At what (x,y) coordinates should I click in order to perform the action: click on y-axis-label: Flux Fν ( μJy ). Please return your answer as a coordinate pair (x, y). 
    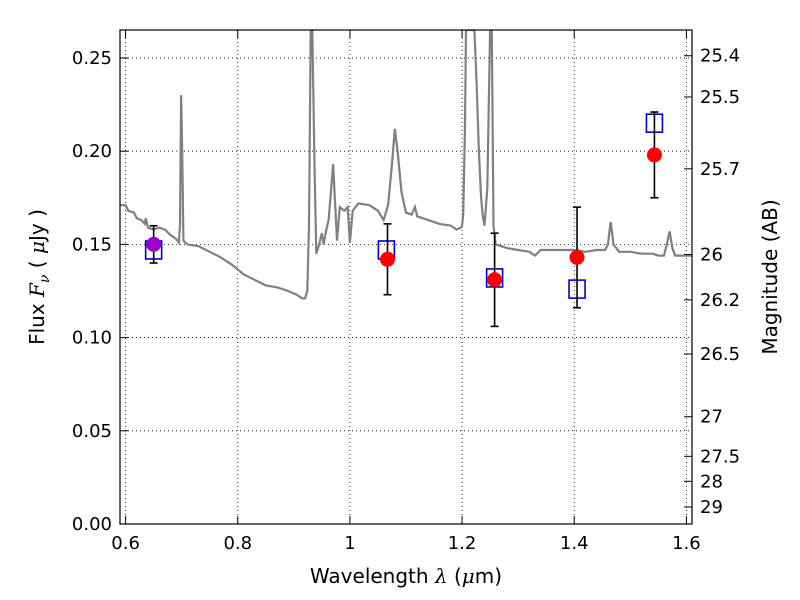
    Looking at the image, I should click on (39, 277).